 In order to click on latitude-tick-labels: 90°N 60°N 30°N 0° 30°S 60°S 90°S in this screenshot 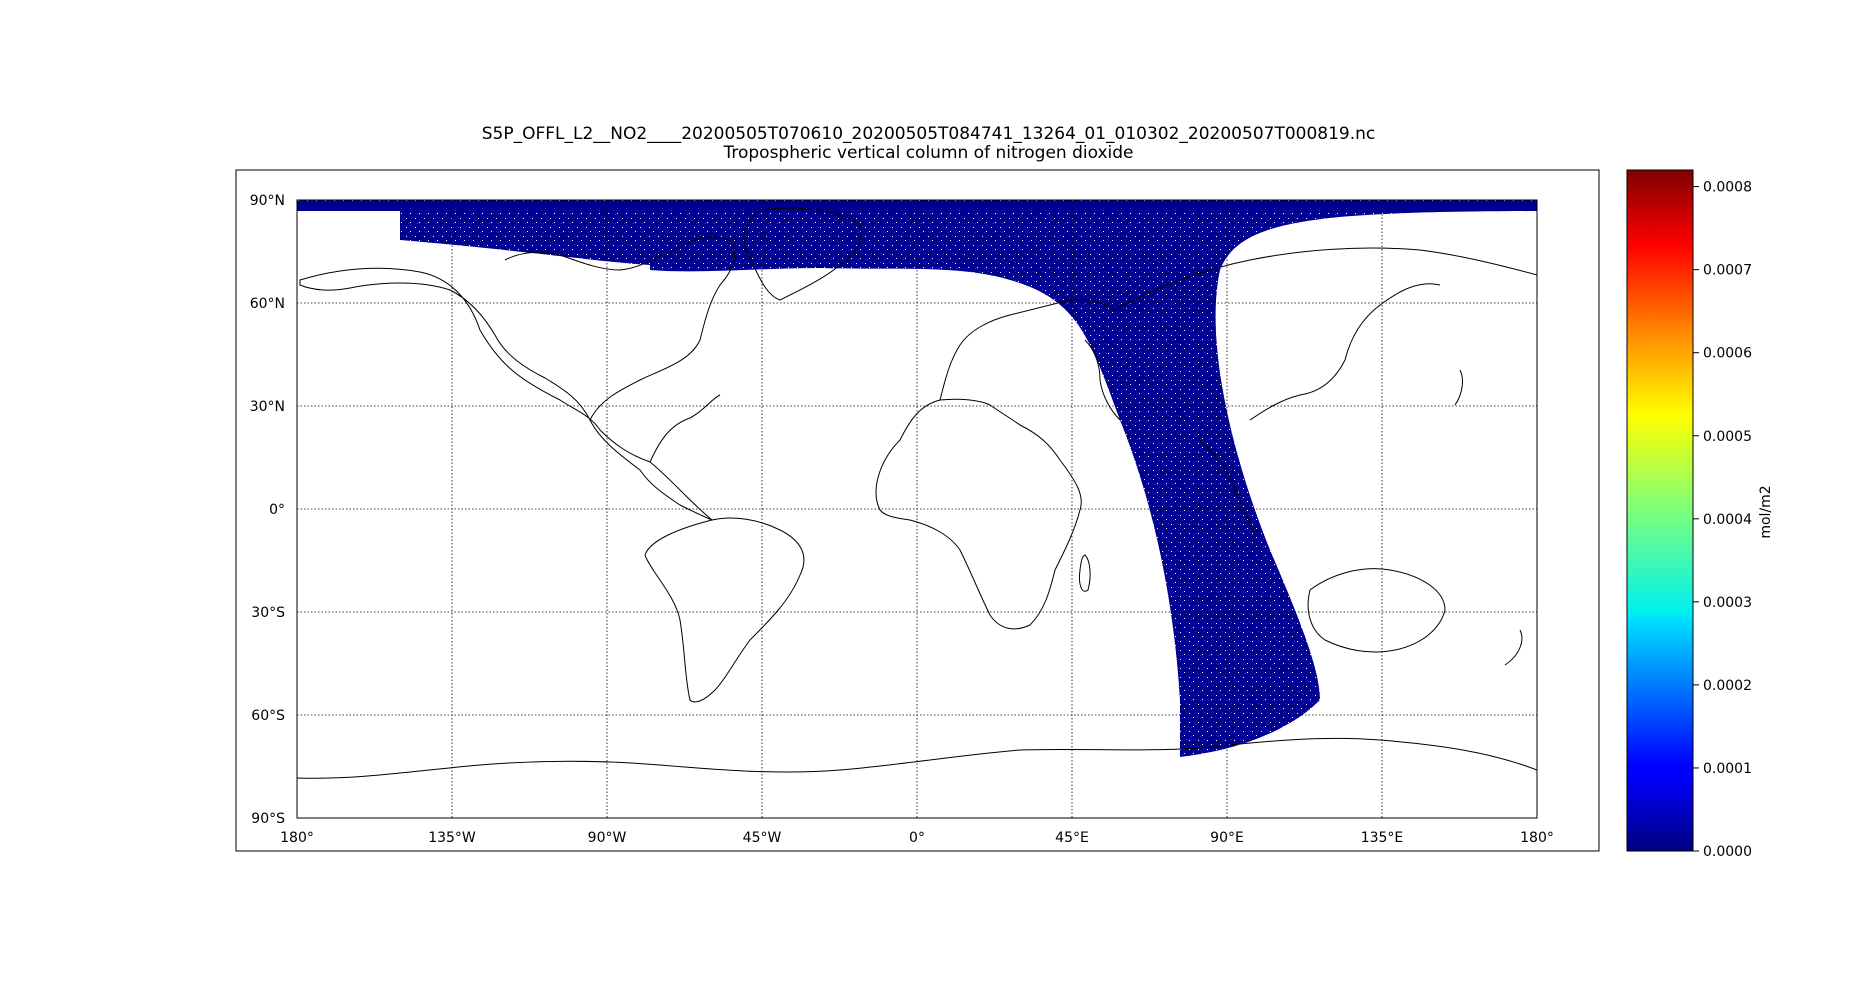, I will do `click(267, 510)`.